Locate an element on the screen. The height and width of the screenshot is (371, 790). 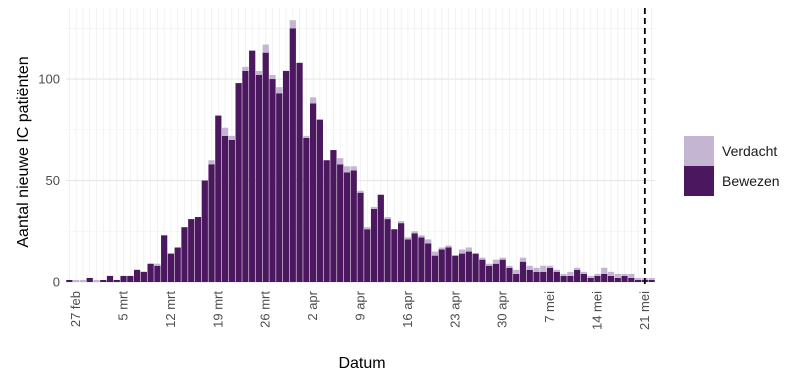
y-axis: 0 50 100 is located at coordinates (49, 181).